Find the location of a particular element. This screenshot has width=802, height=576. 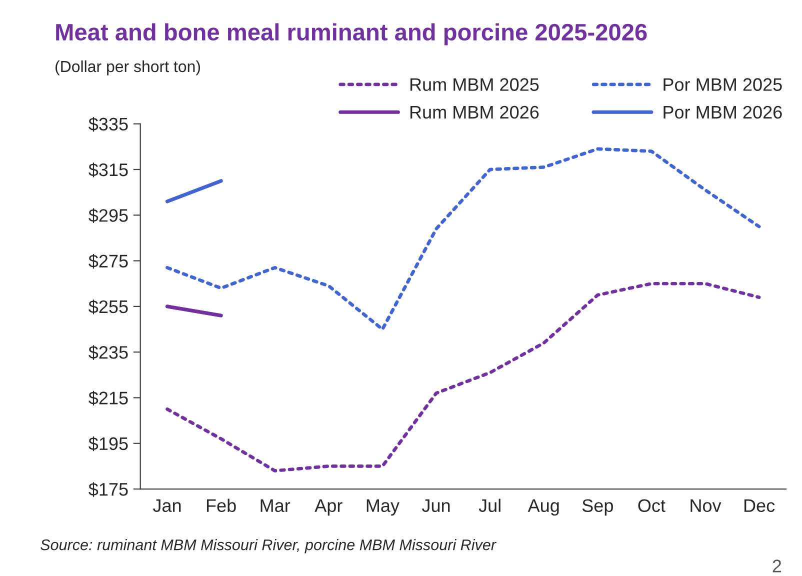

y-tick-label: $335 is located at coordinates (108, 124).